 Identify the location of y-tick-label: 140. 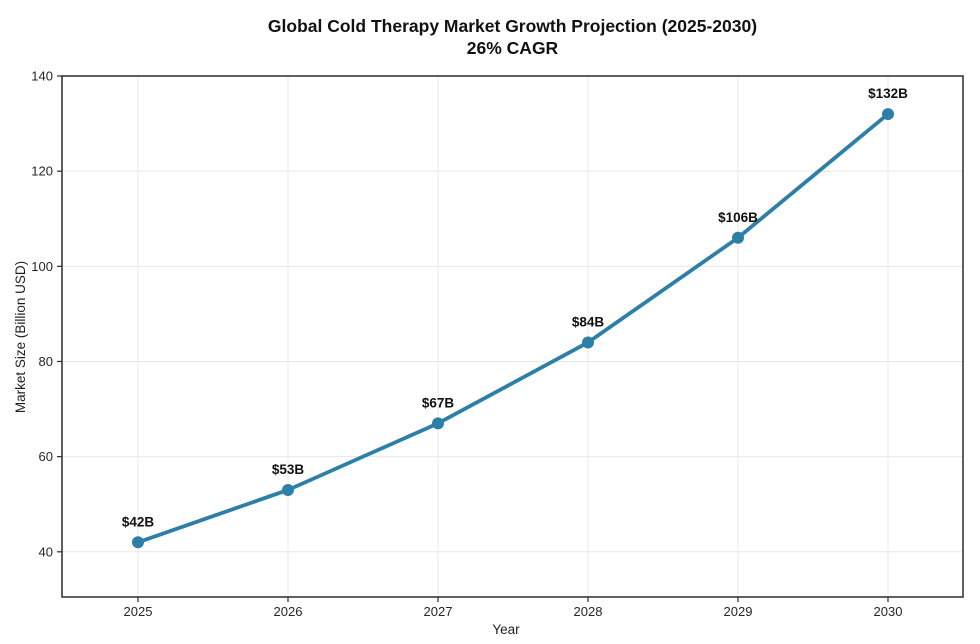
(42, 76).